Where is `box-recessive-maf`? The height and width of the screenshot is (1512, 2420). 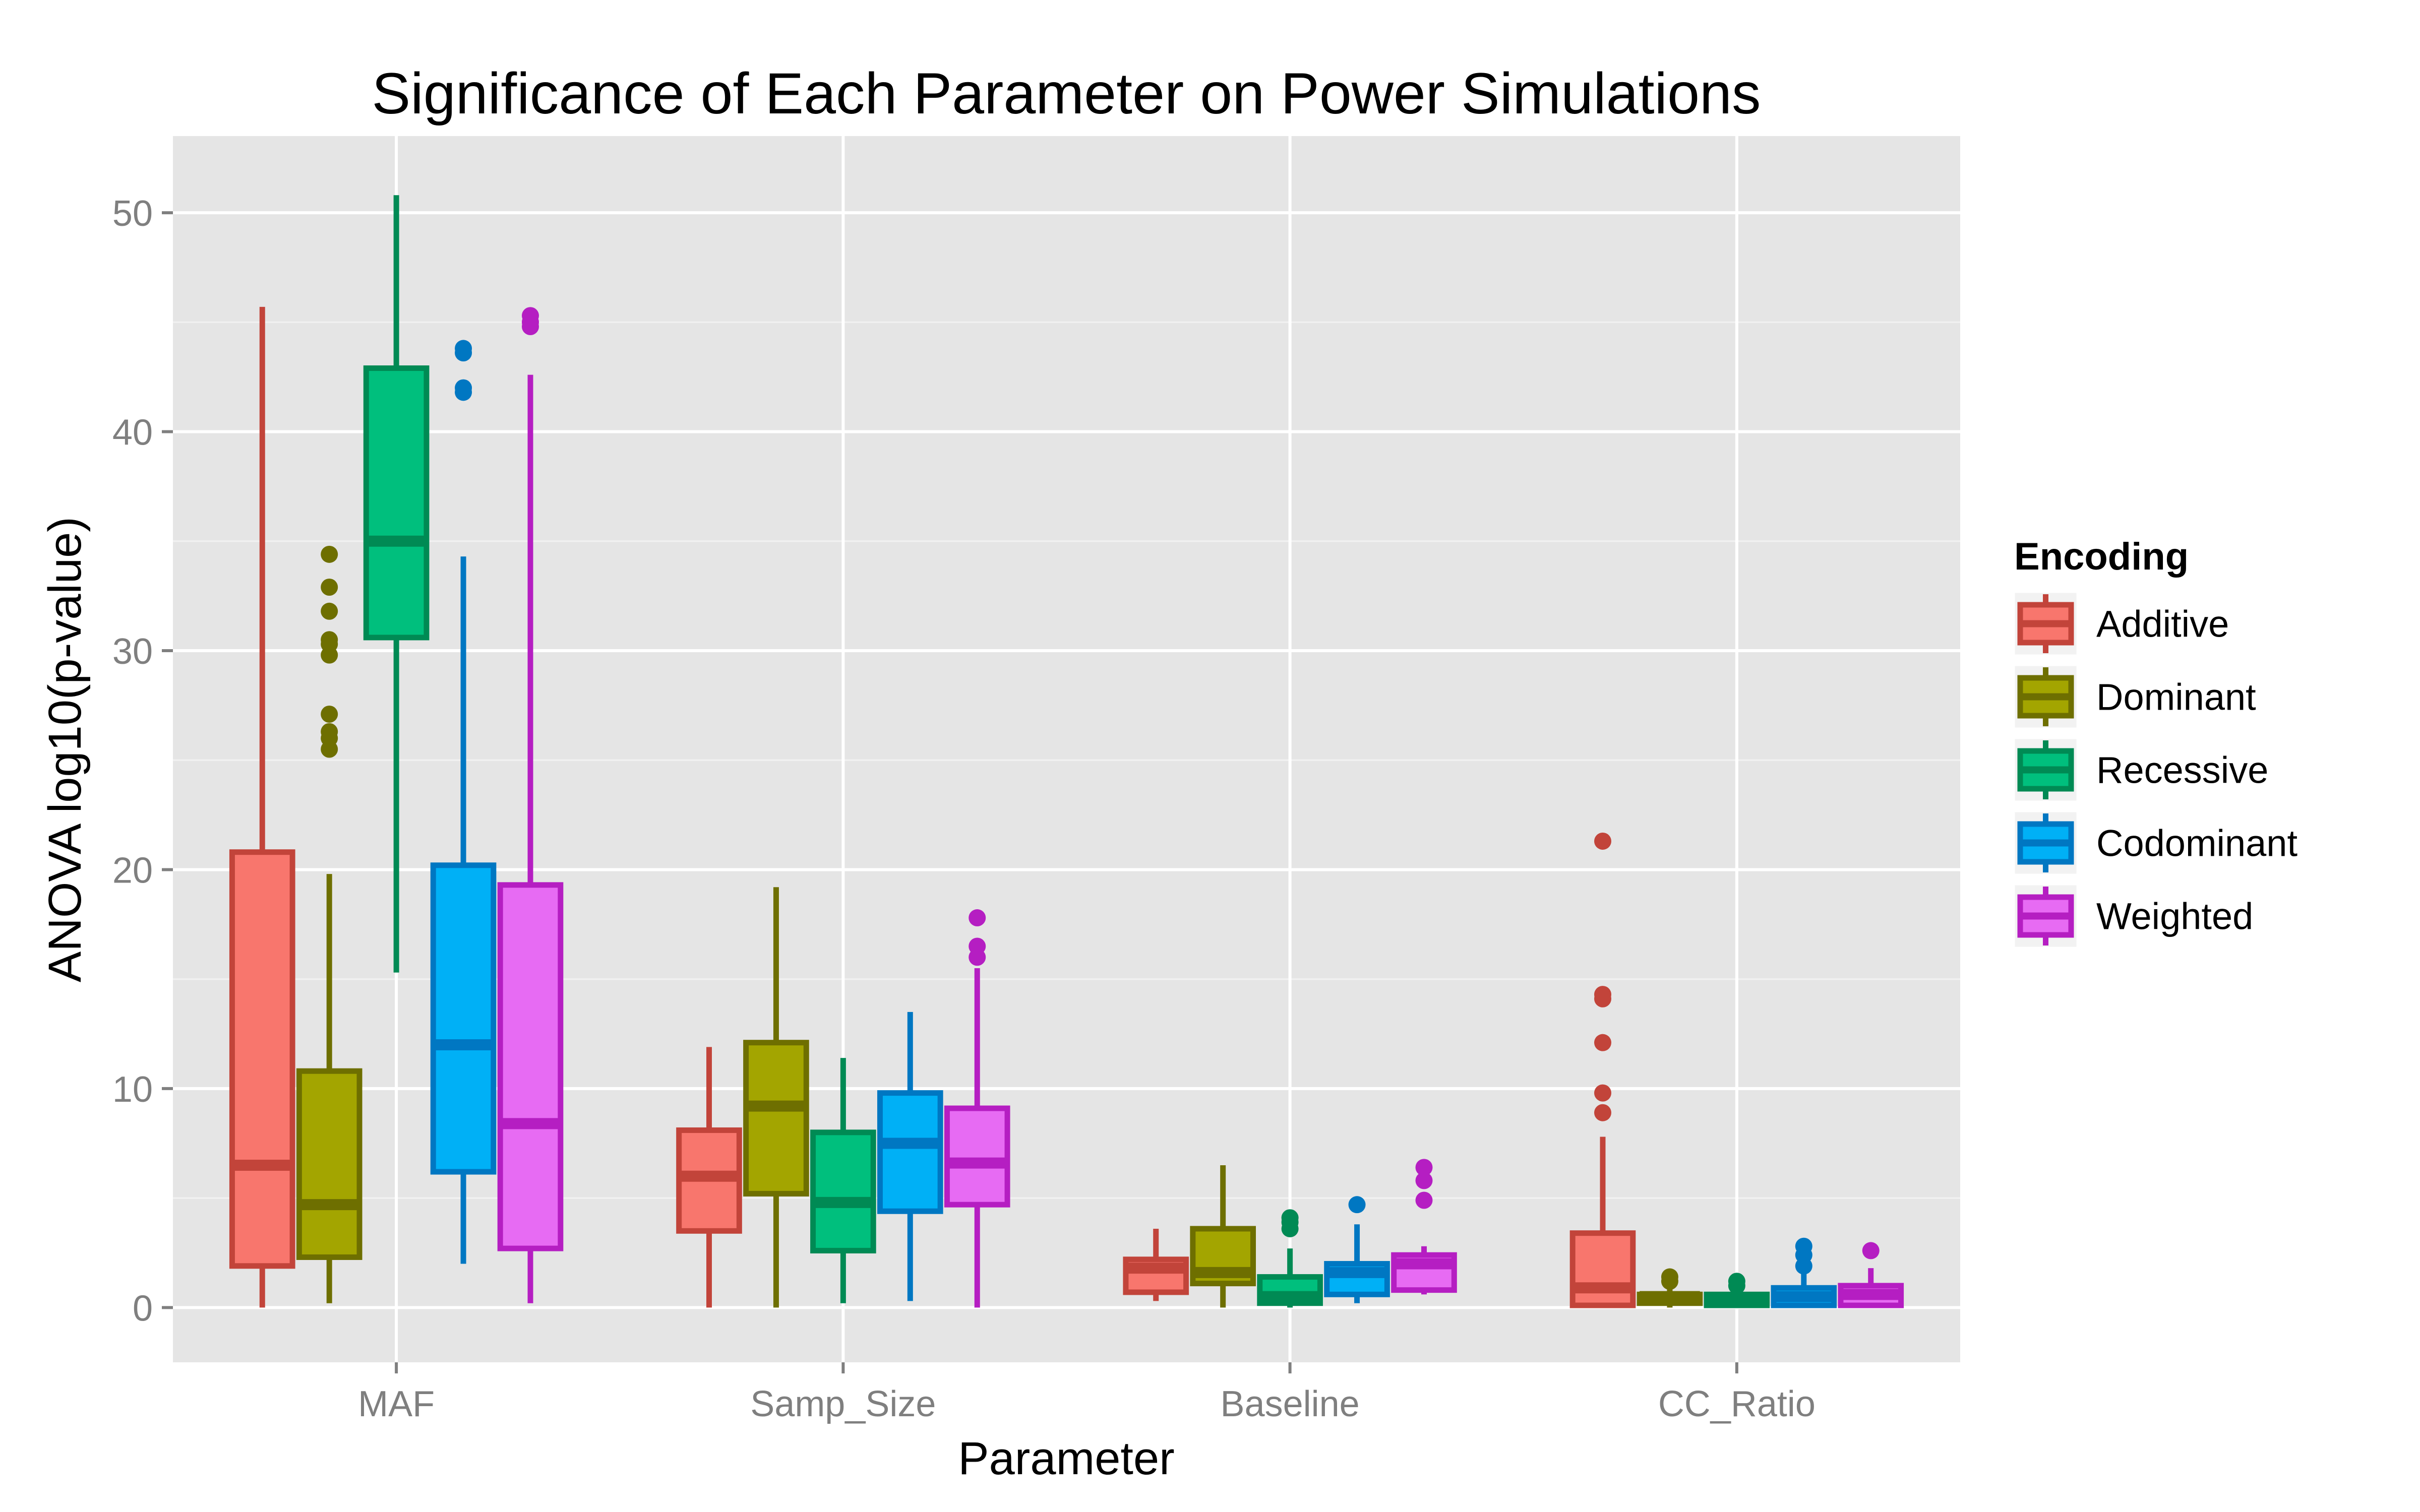
box-recessive-maf is located at coordinates (396, 584).